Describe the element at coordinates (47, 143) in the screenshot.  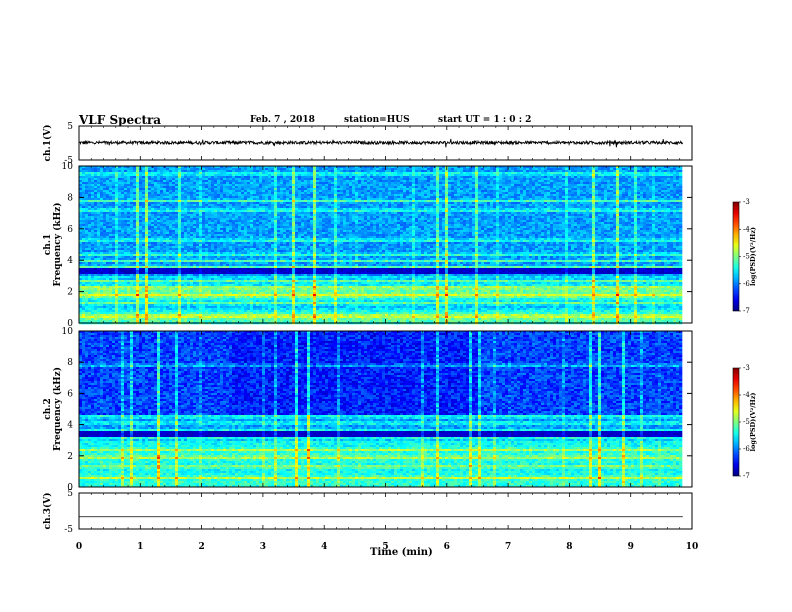
I see `y-axis-label: ch.1(V)` at that location.